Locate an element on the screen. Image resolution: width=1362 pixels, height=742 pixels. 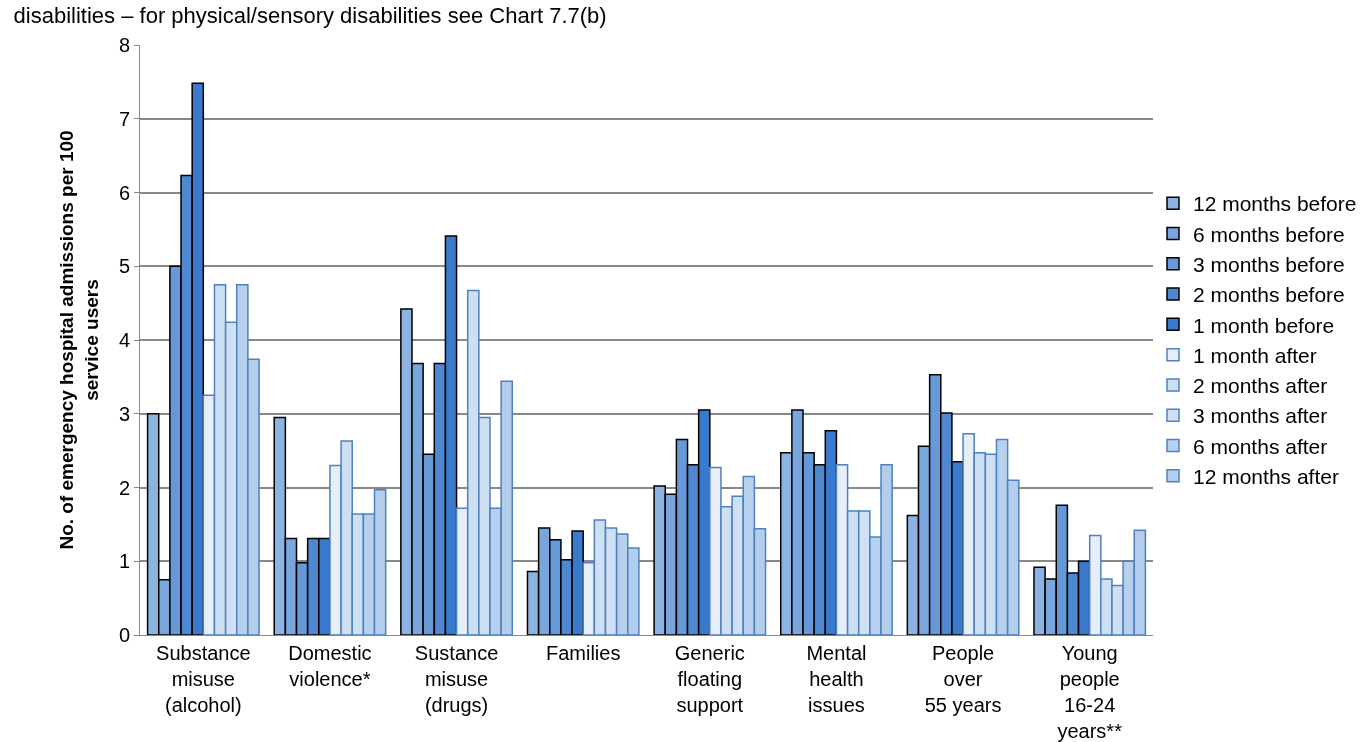
legend-label: 6 months before is located at coordinates (1269, 234).